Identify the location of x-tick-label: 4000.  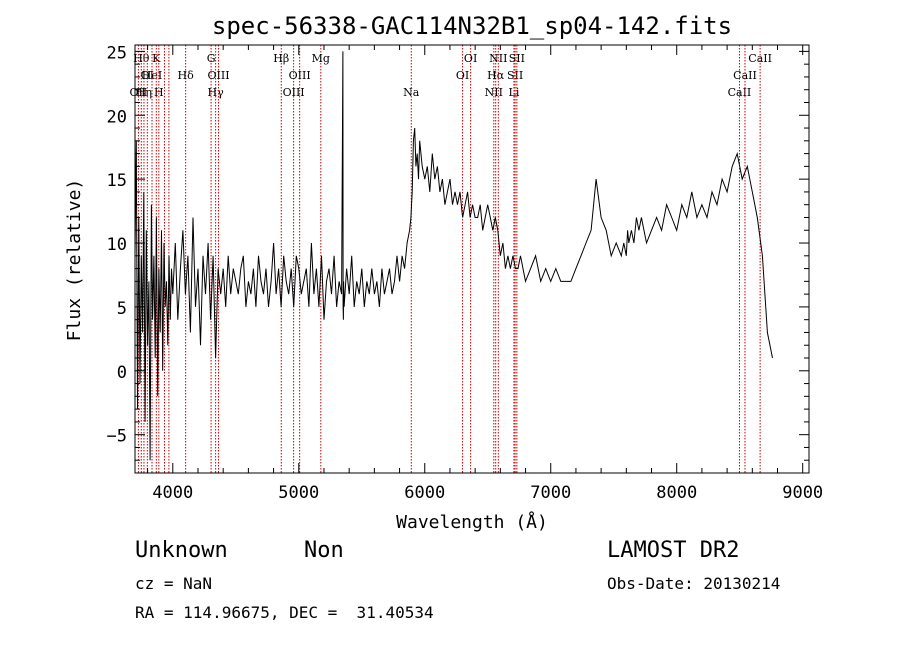
(172, 493).